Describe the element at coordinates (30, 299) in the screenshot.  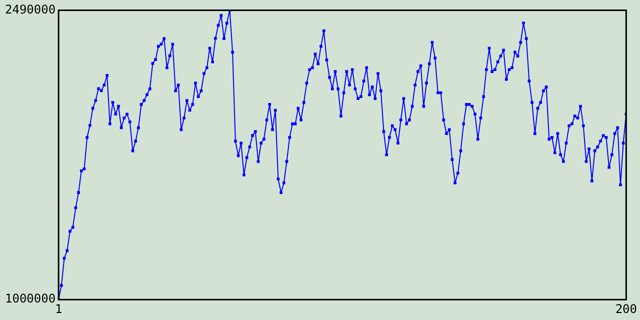
I see `y-tick-label: 1000000` at that location.